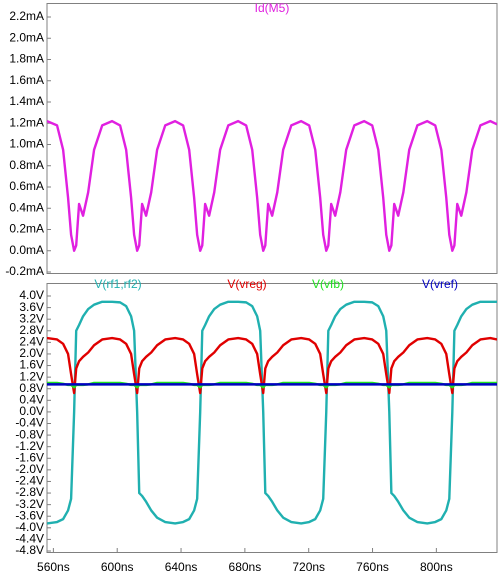  Describe the element at coordinates (26, 37) in the screenshot. I see `y-tick-label: 2.0mA` at that location.